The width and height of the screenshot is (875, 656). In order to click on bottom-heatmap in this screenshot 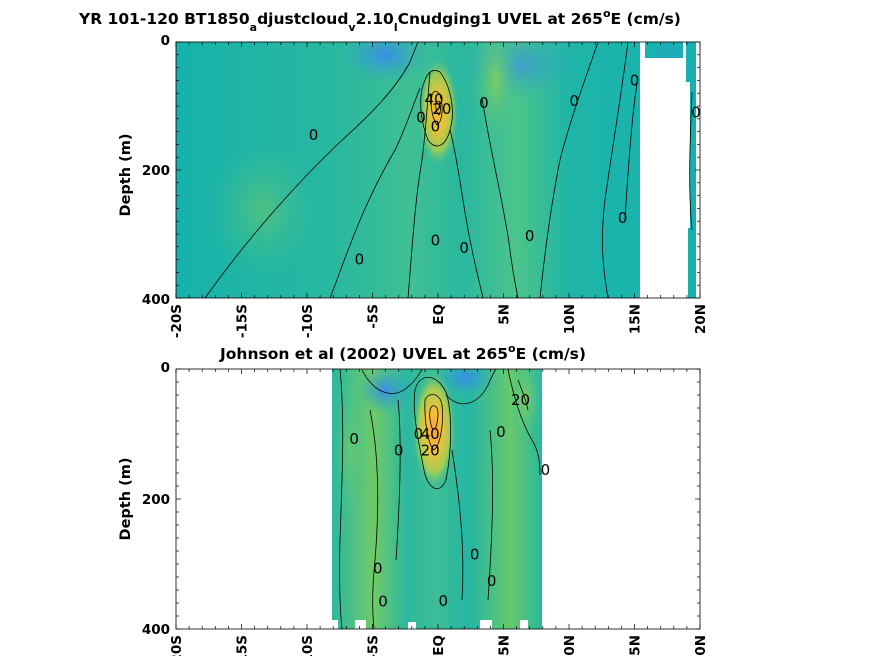, I will do `click(437, 499)`.